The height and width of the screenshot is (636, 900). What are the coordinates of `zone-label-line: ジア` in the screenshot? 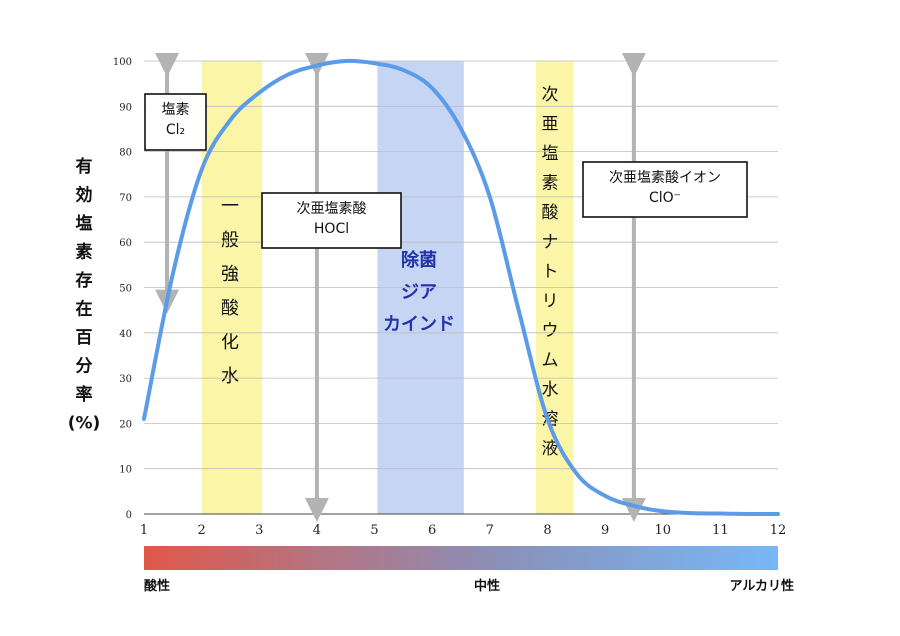 It's located at (419, 292).